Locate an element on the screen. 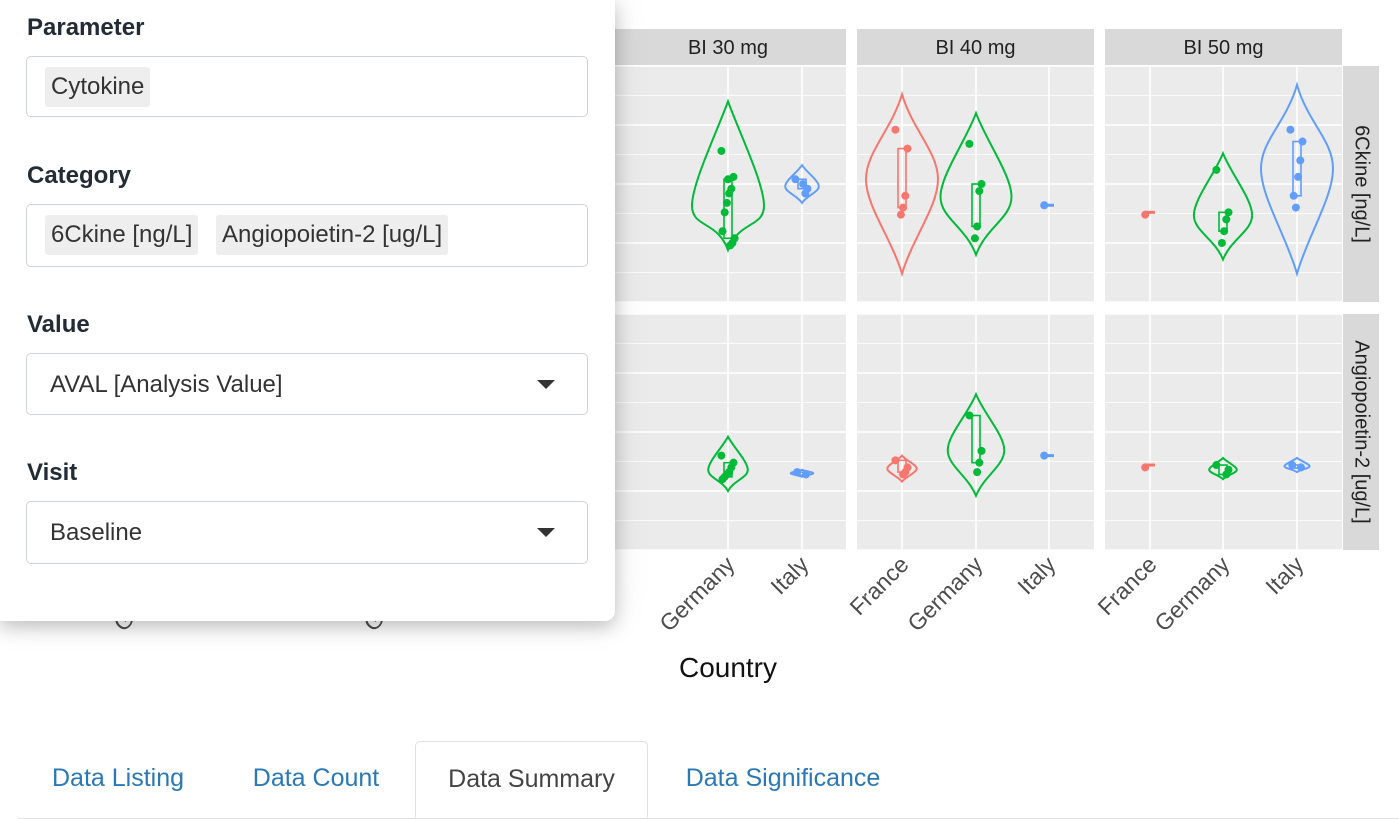 The image size is (1399, 819). parameter-select: Cytokine is located at coordinates (307, 86).